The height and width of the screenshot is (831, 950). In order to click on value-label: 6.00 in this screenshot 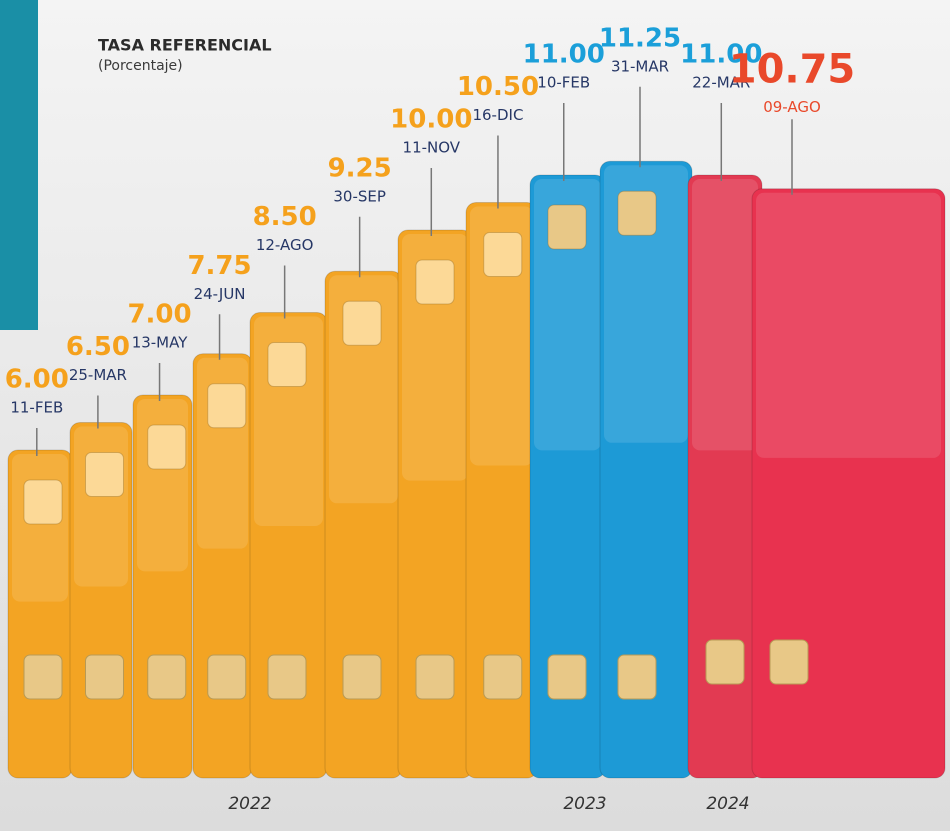, I will do `click(37, 380)`.